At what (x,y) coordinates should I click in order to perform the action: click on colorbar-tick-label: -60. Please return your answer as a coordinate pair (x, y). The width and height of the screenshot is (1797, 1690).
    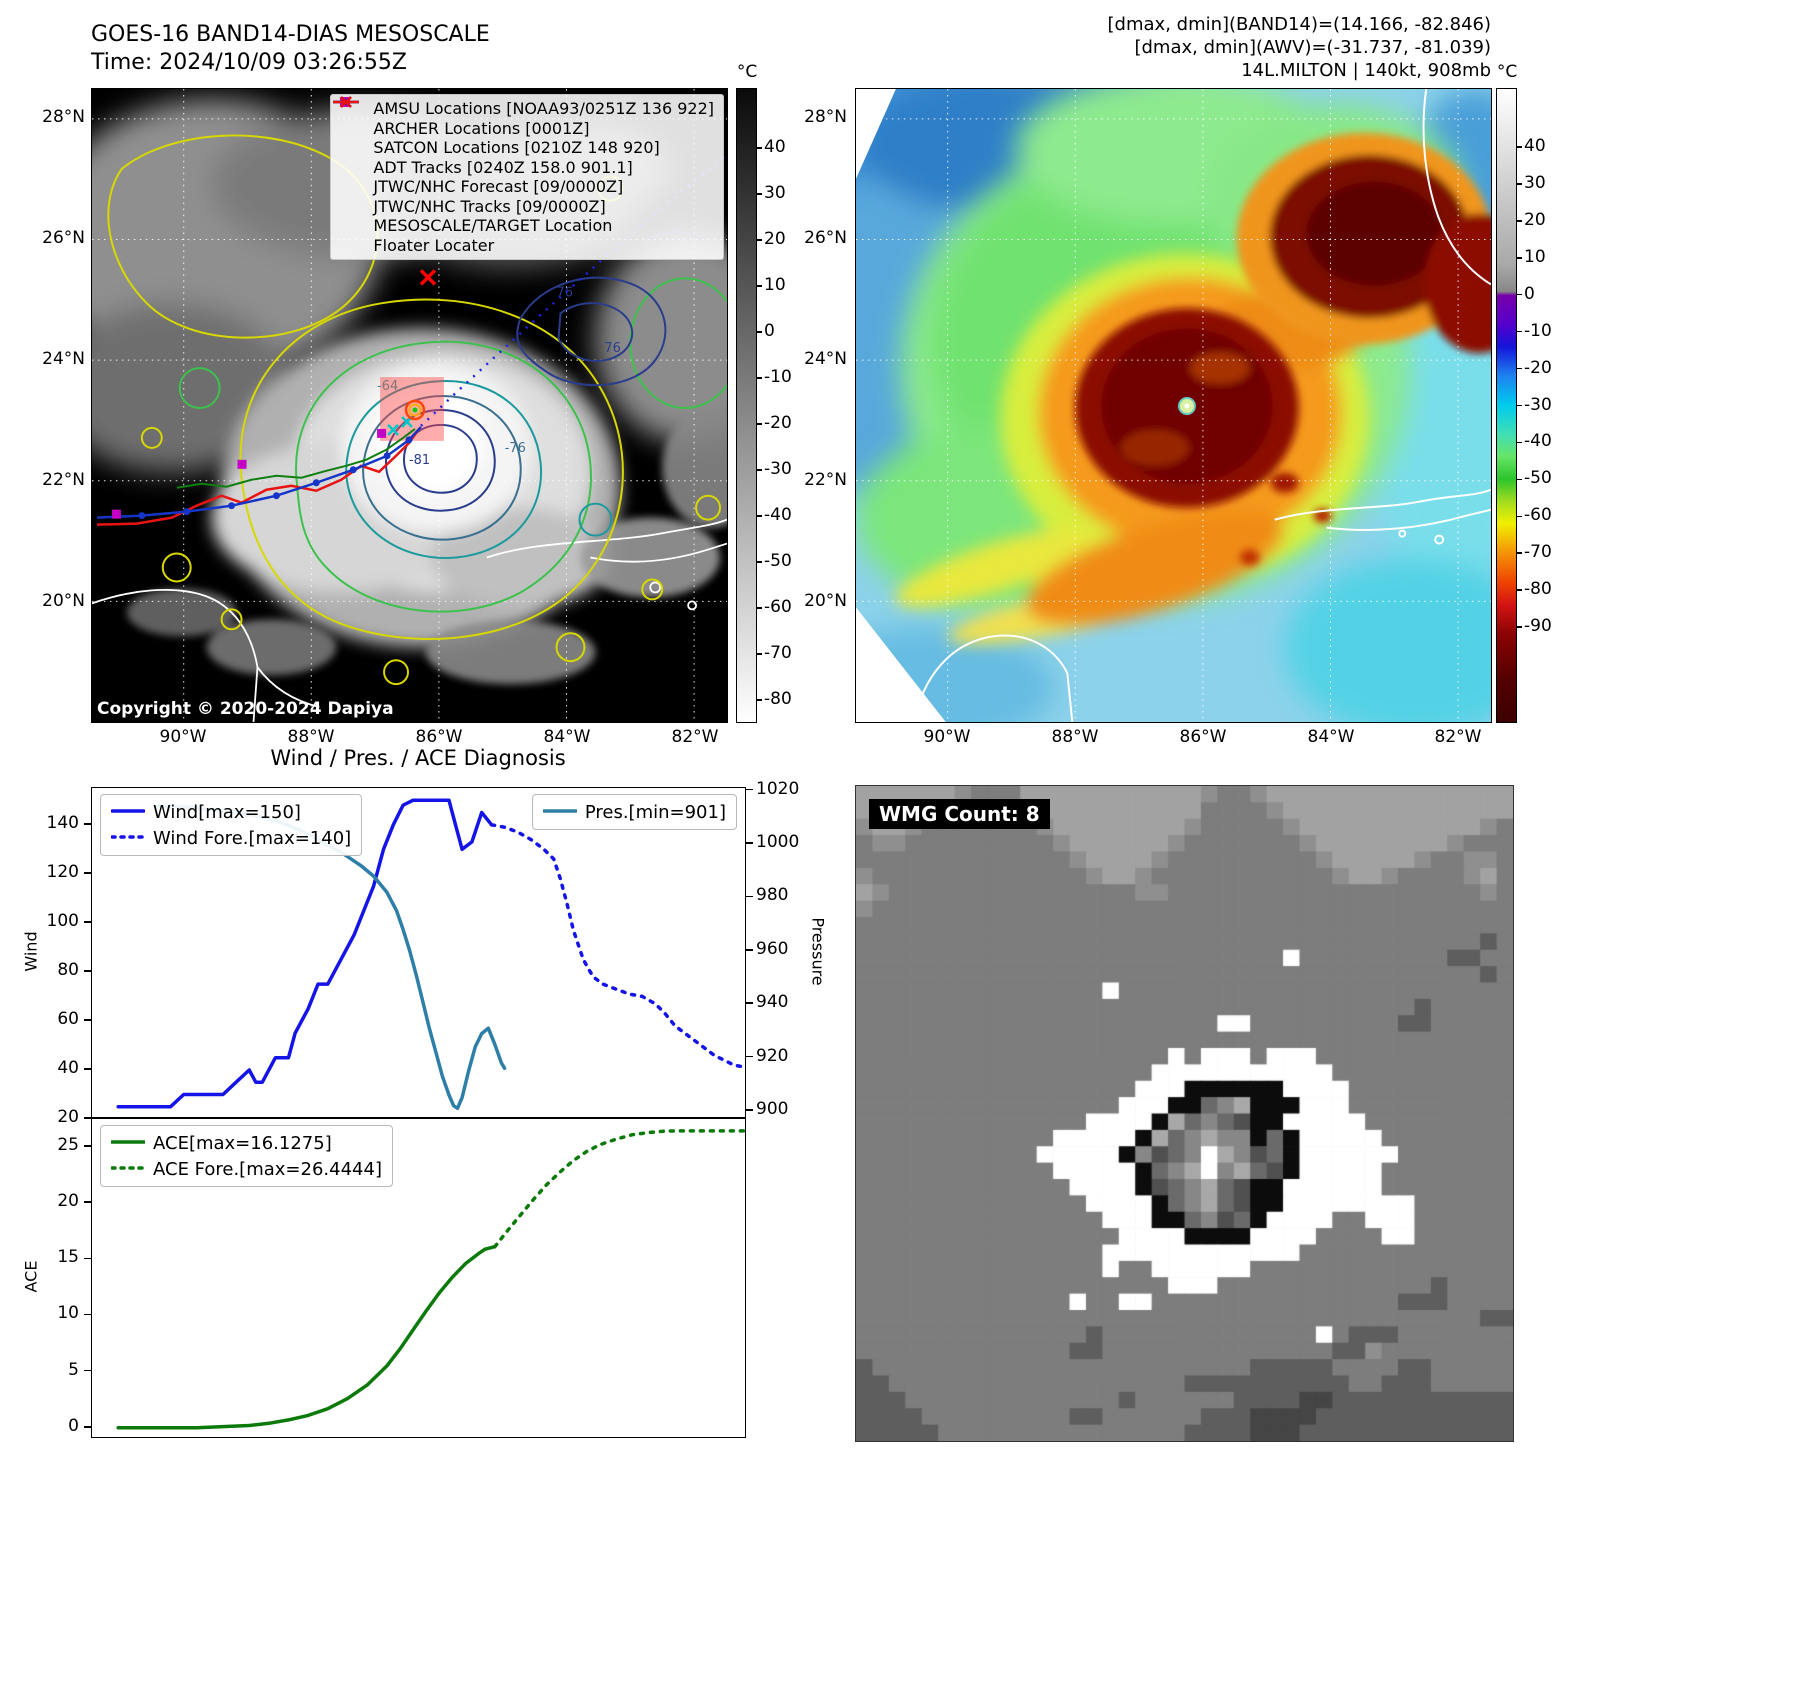
    Looking at the image, I should click on (778, 606).